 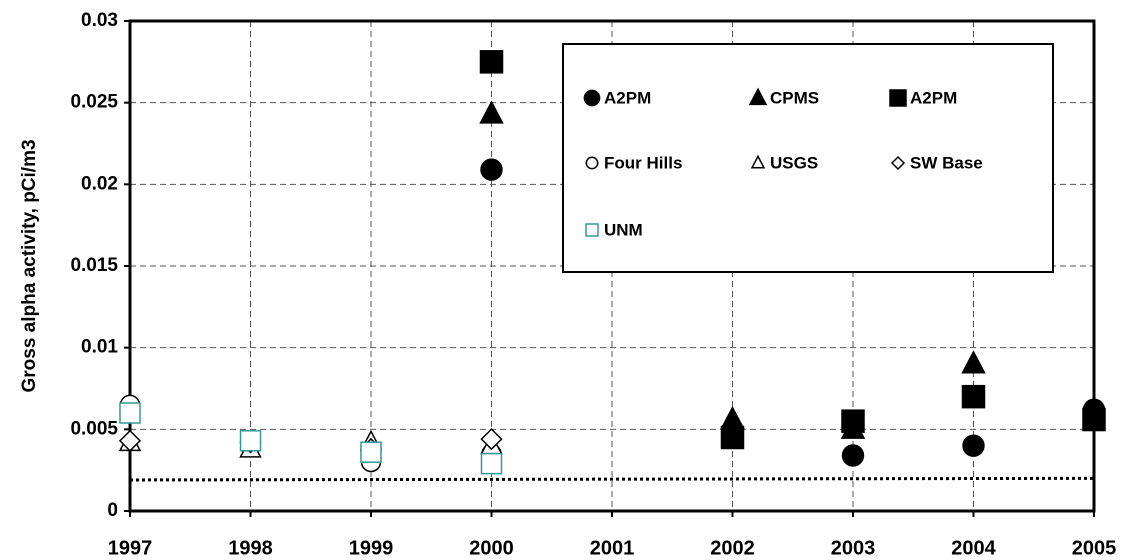 What do you see at coordinates (94, 102) in the screenshot?
I see `y-tick-label: 0.025` at bounding box center [94, 102].